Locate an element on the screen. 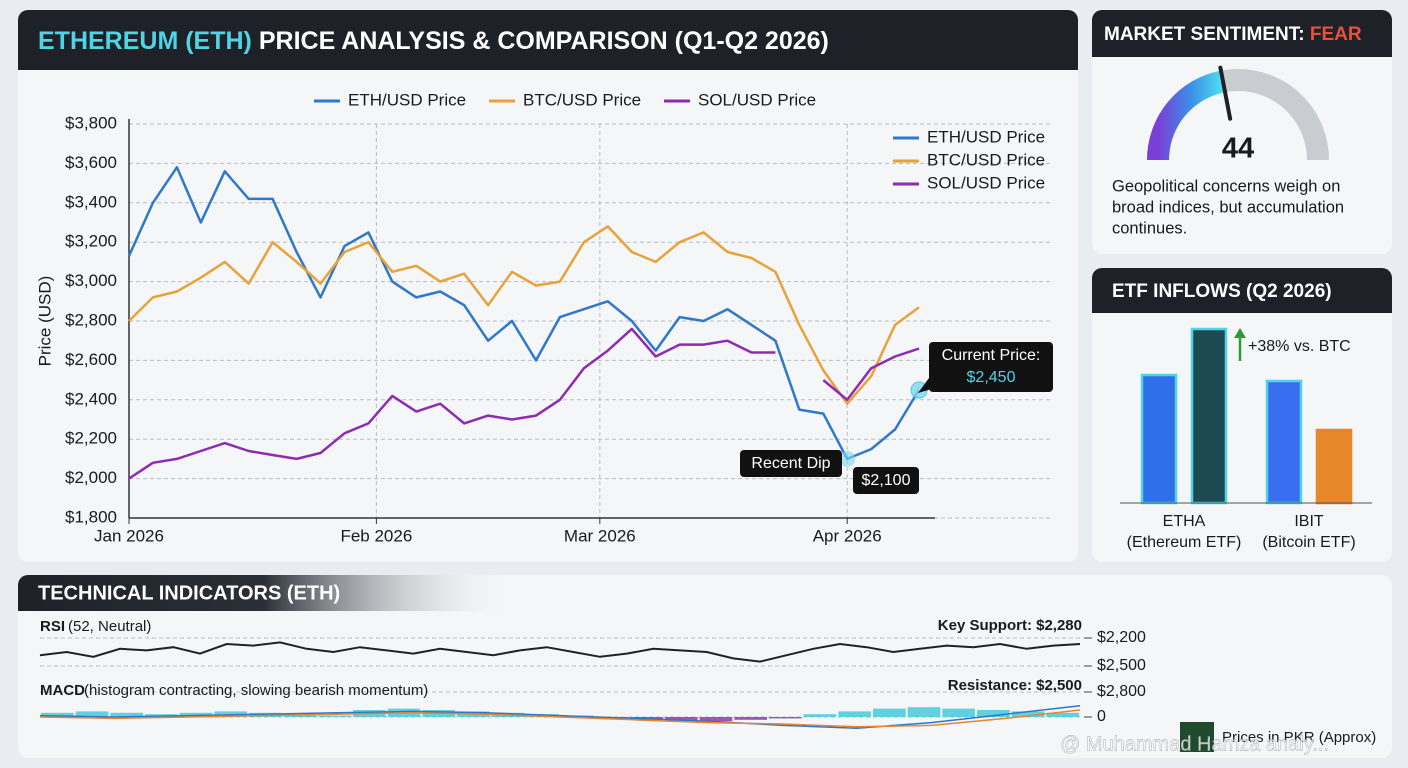 Image resolution: width=1408 pixels, height=768 pixels. resistance-label: Resistance: $2,500 is located at coordinates (1015, 685).